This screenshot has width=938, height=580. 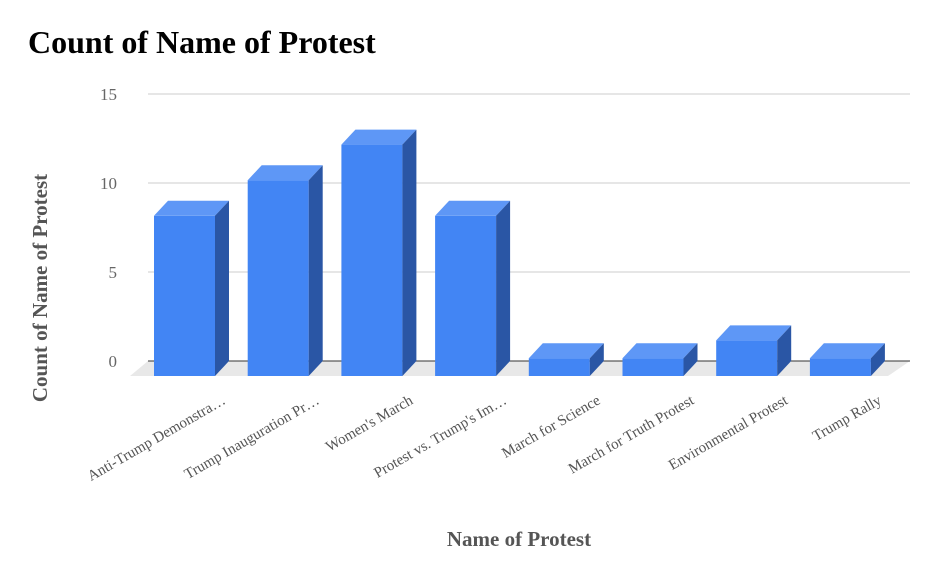 What do you see at coordinates (520, 368) in the screenshot?
I see `chart-floor` at bounding box center [520, 368].